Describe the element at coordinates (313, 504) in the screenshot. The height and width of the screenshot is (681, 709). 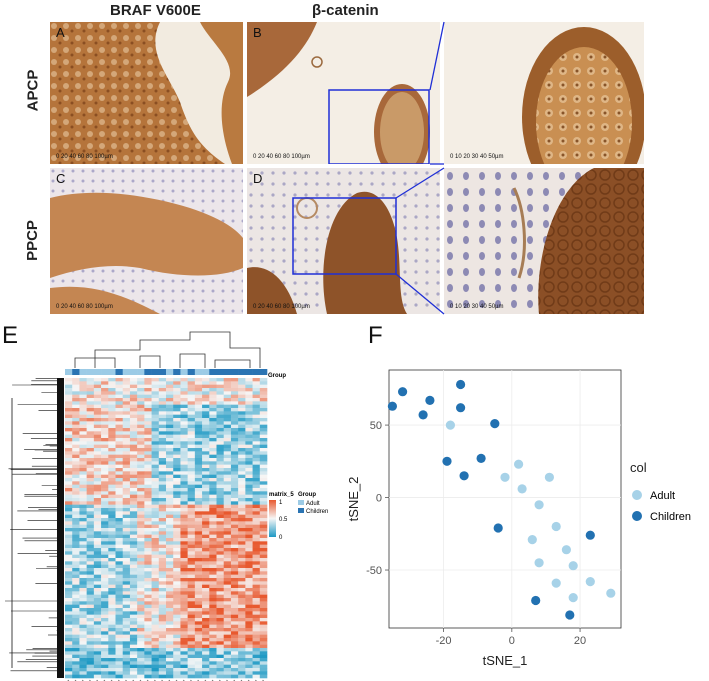
I see `group-legend-adult: Adult` at that location.